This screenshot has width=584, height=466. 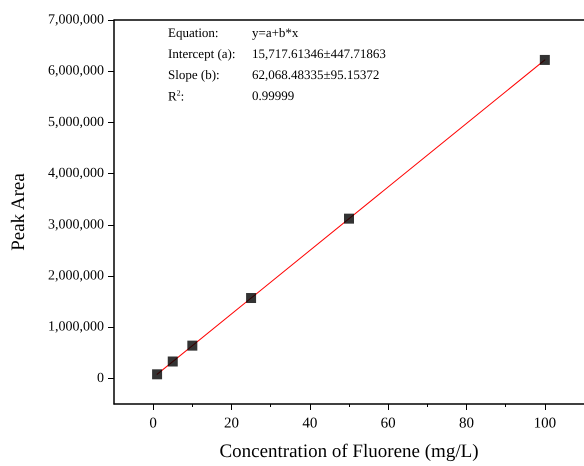 What do you see at coordinates (76, 224) in the screenshot?
I see `y-tick-label: 3,000,000` at bounding box center [76, 224].